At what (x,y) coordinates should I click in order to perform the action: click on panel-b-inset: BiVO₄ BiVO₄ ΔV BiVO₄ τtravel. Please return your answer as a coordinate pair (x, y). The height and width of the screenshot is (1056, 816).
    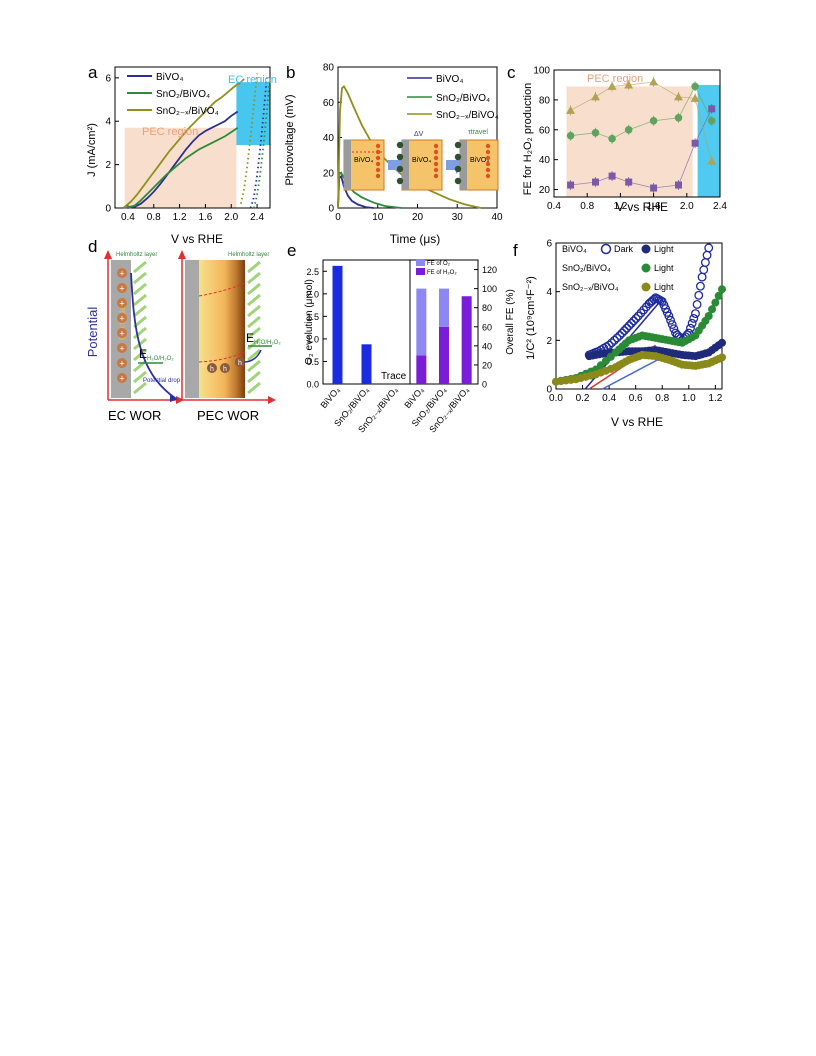
    Looking at the image, I should click on (421, 160).